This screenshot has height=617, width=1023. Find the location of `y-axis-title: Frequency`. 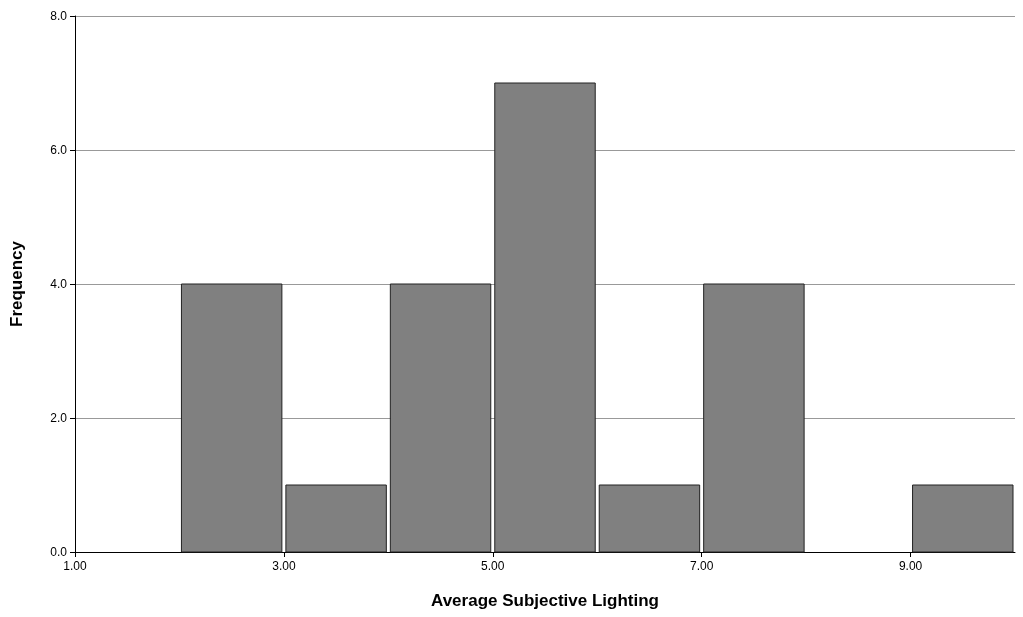

y-axis-title: Frequency is located at coordinates (16, 283).